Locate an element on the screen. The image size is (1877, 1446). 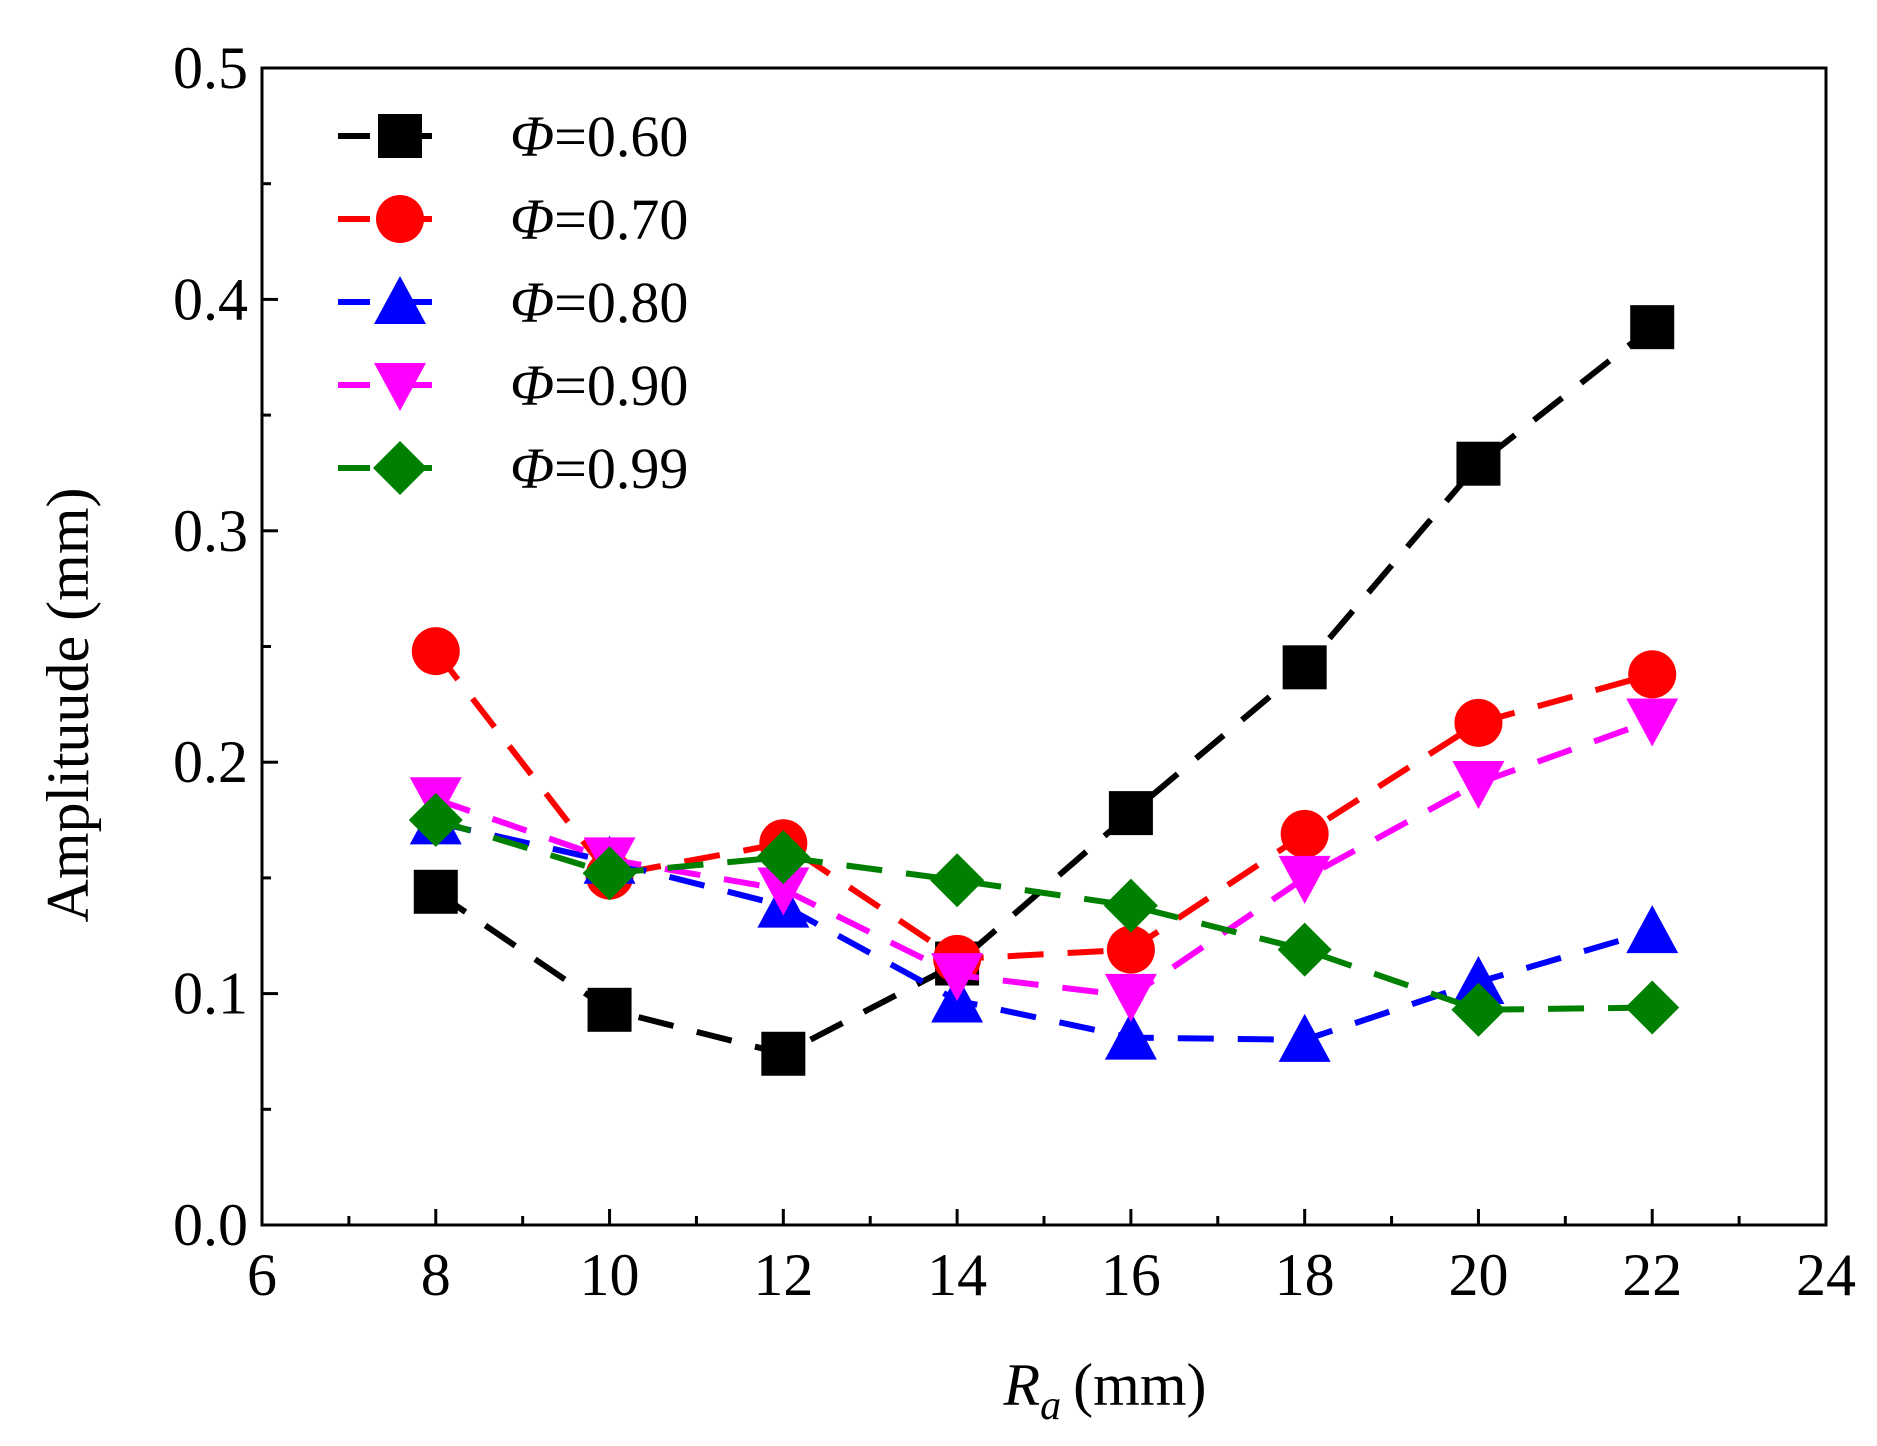
x-tick-label: 8 is located at coordinates (436, 1275).